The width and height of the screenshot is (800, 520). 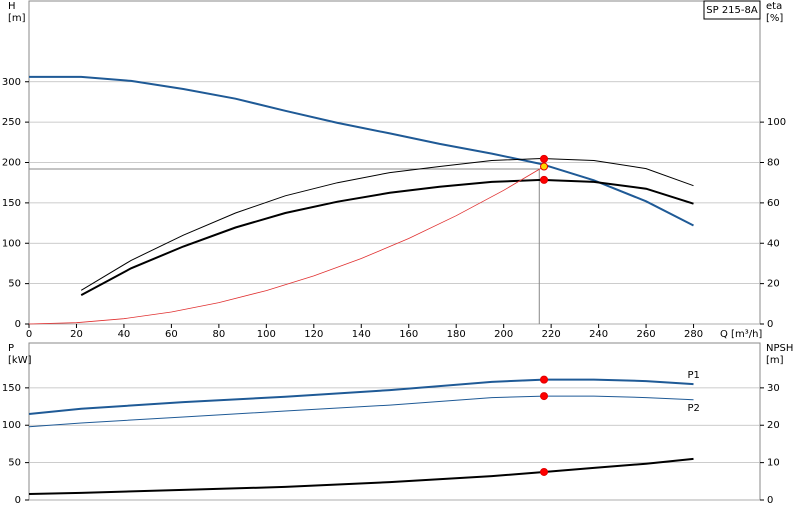 I want to click on title-box, so click(x=732, y=10).